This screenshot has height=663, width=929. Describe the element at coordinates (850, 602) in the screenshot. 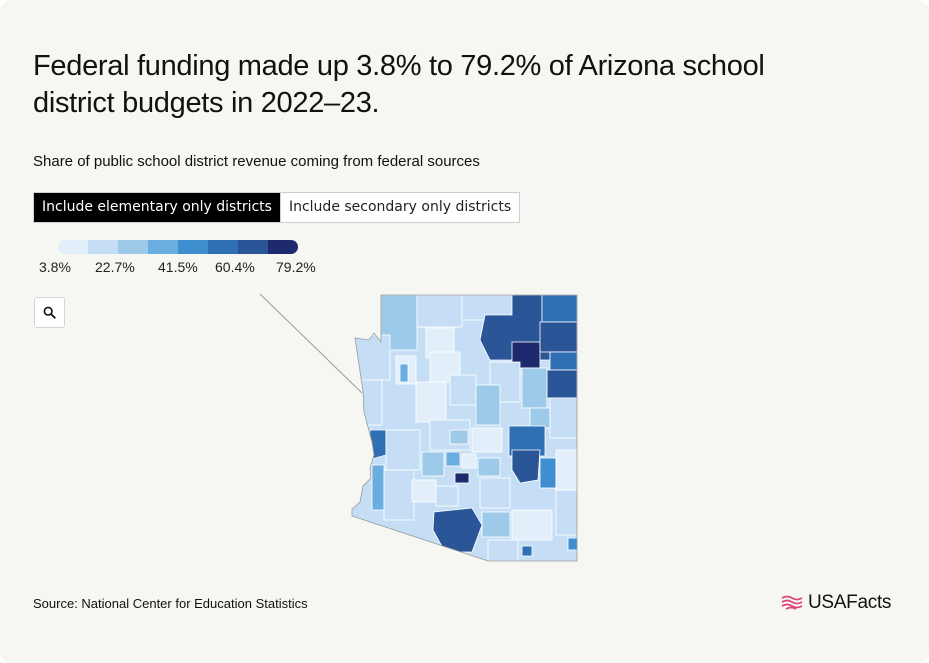

I see `logo-wordmark: USAFacts` at that location.